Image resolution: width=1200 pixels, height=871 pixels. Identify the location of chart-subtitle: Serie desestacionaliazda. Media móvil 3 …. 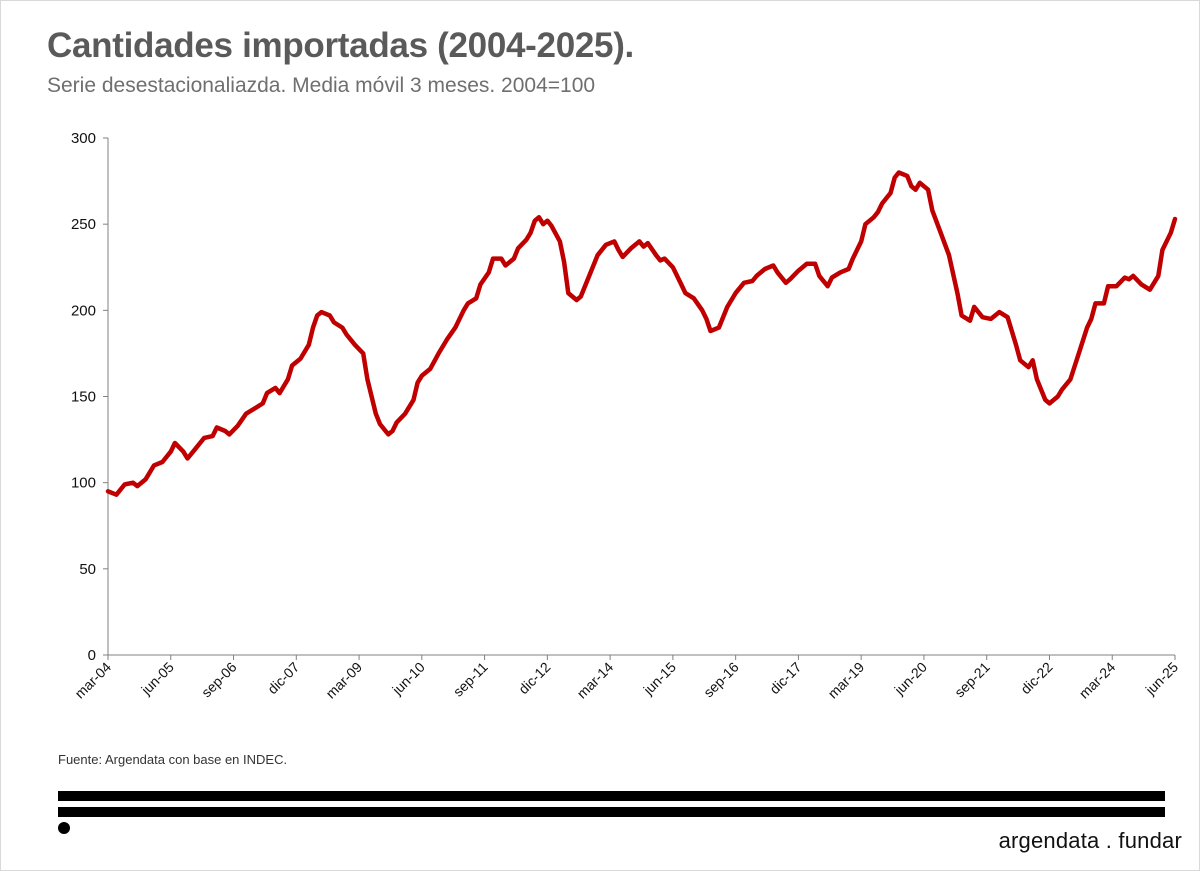
(321, 85).